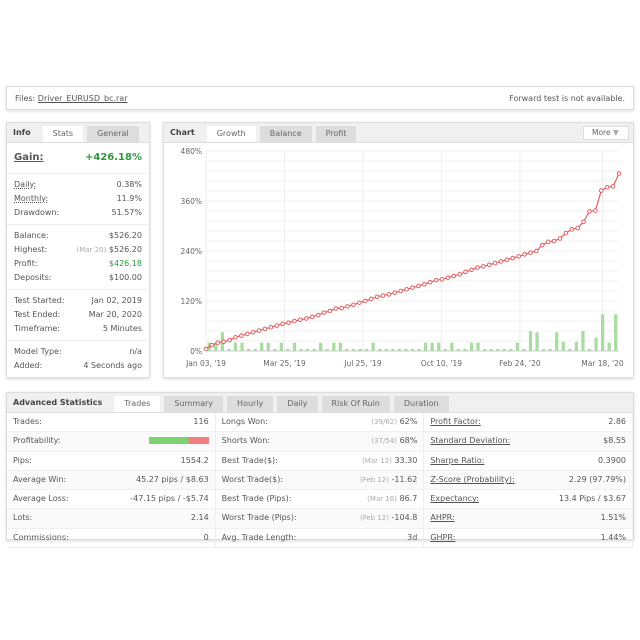 The width and height of the screenshot is (640, 640). Describe the element at coordinates (355, 404) in the screenshot. I see `tab-risk-of-ruin: Risk Of Ruin` at that location.